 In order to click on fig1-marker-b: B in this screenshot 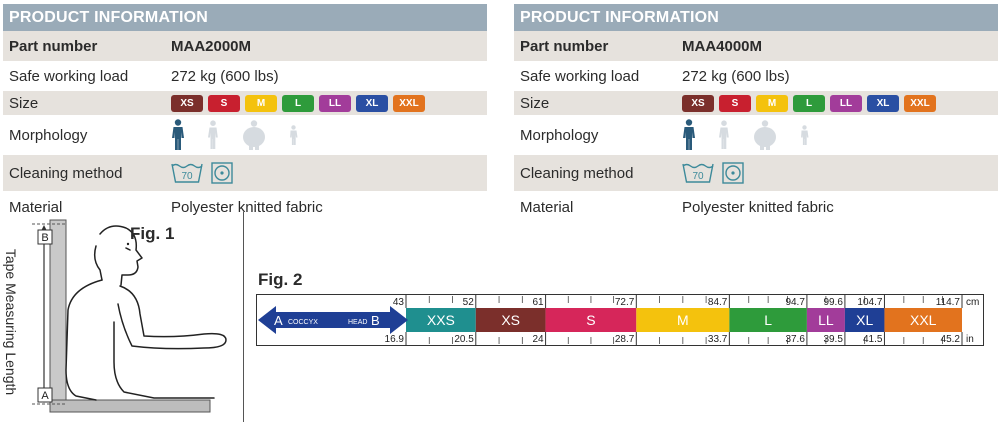, I will do `click(45, 237)`.